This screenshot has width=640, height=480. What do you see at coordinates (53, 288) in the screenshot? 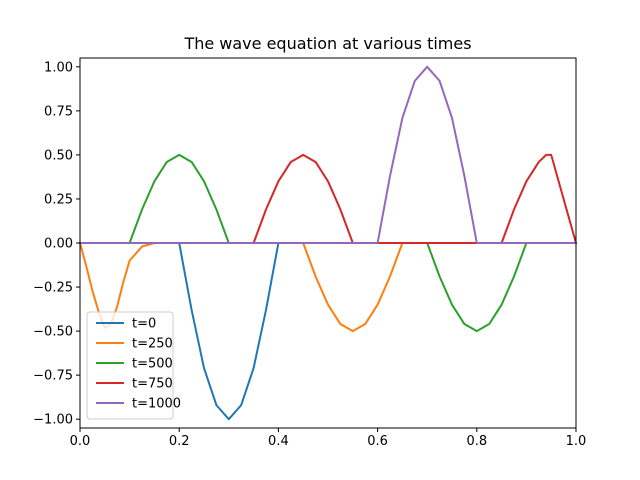
I see `y-tick-label: −0.25` at bounding box center [53, 288].